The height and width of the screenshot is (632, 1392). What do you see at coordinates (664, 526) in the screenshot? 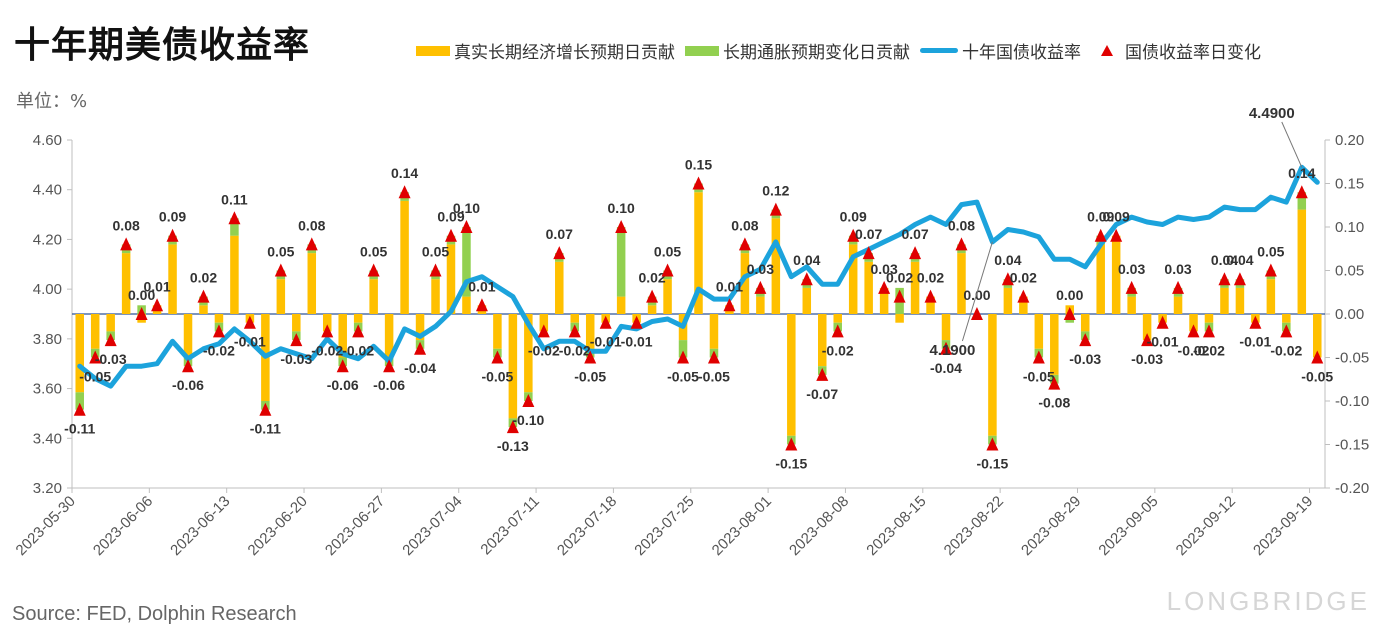
I see `x-axis-tick-label: 2023-07-25` at bounding box center [664, 526].